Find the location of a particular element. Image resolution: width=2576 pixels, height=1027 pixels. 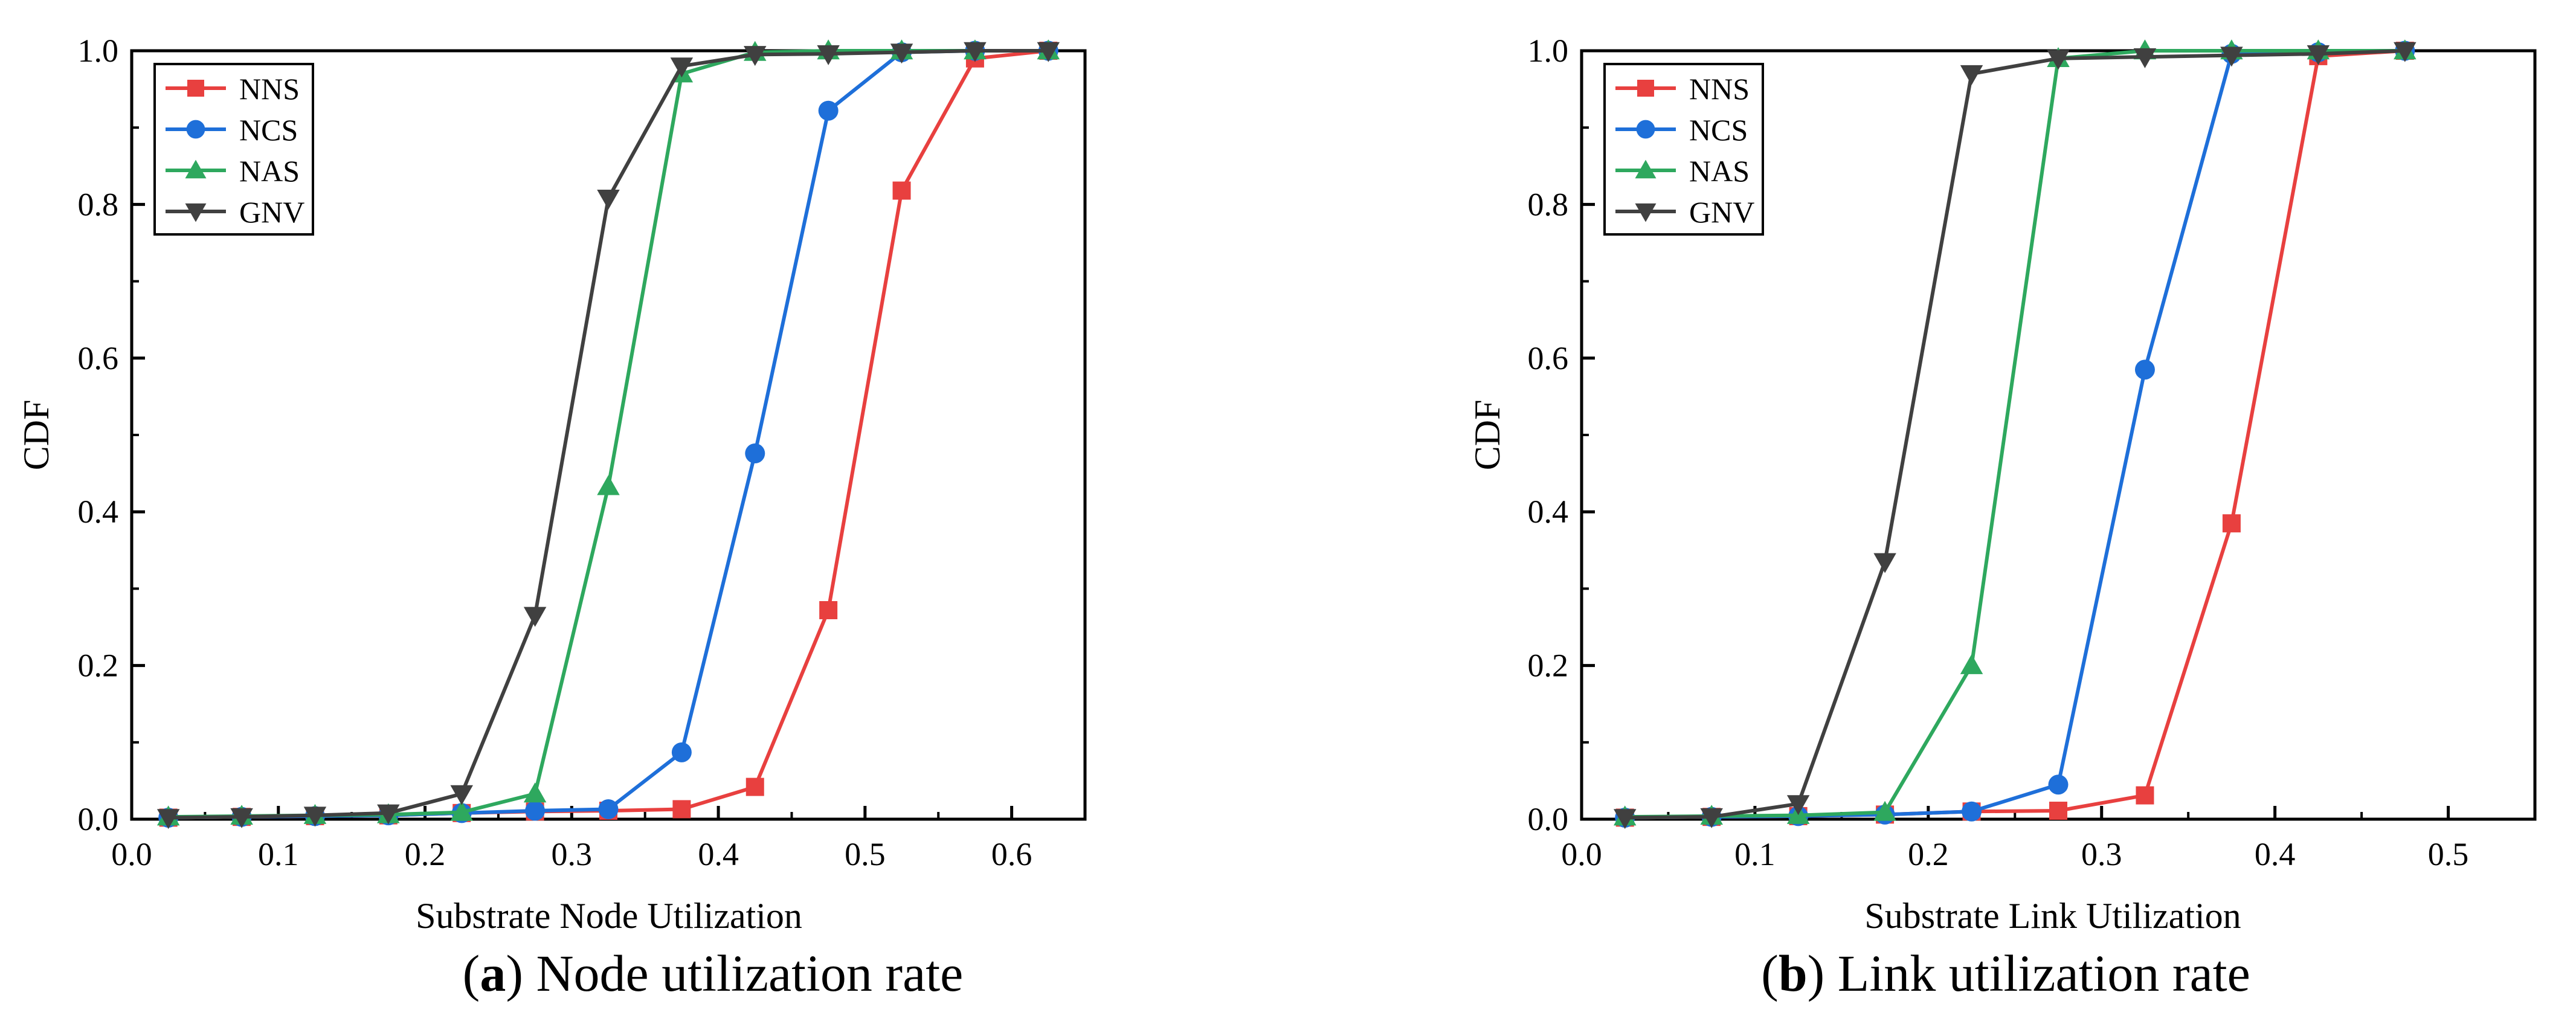

caption-b-letter: b is located at coordinates (1793, 973).